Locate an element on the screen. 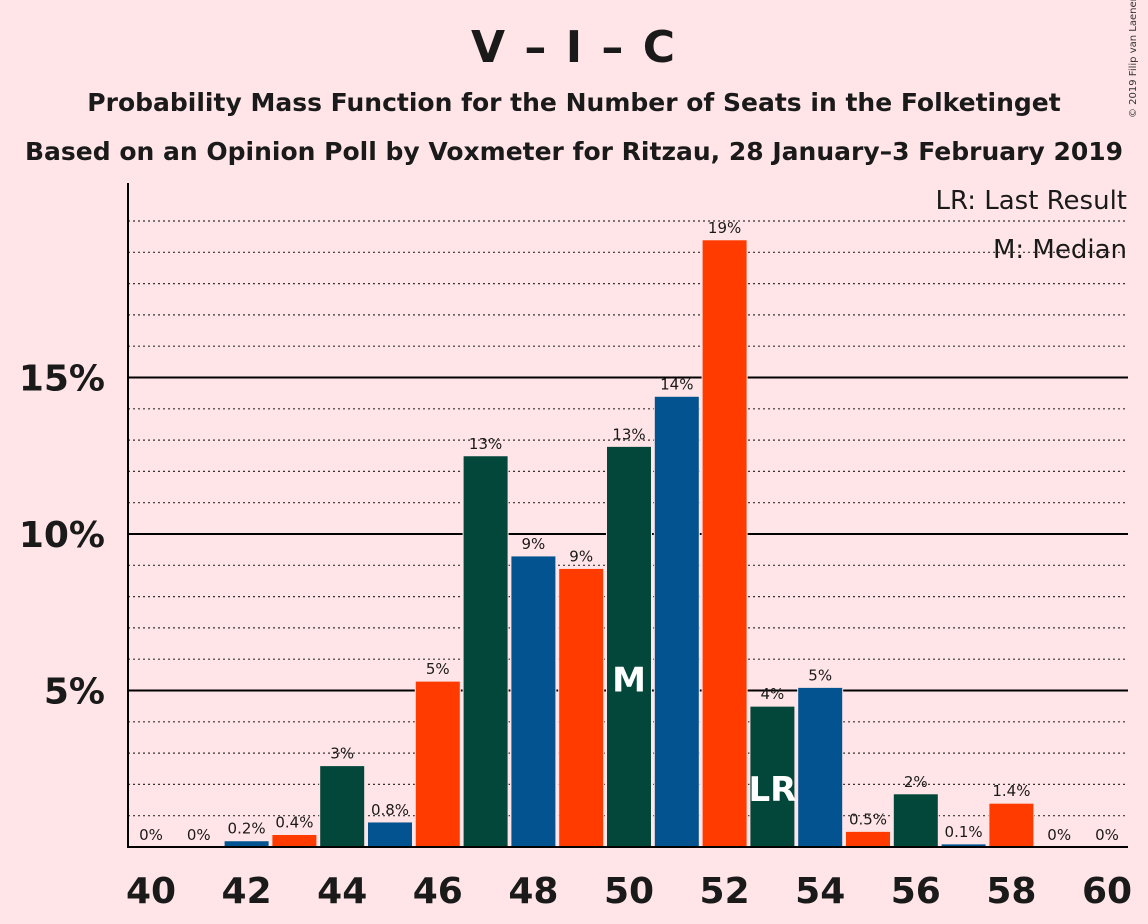 The width and height of the screenshot is (1148, 924). x-tick-label: 58 is located at coordinates (1011, 891).